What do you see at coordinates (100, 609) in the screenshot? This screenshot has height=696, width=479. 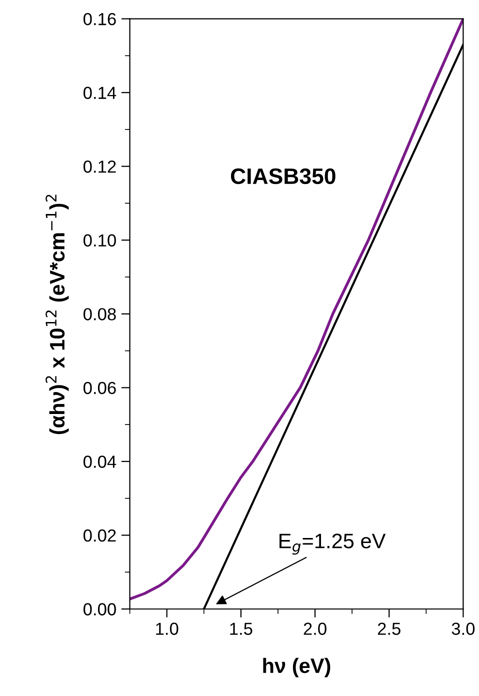 I see `y-tick-label: 0.00` at bounding box center [100, 609].